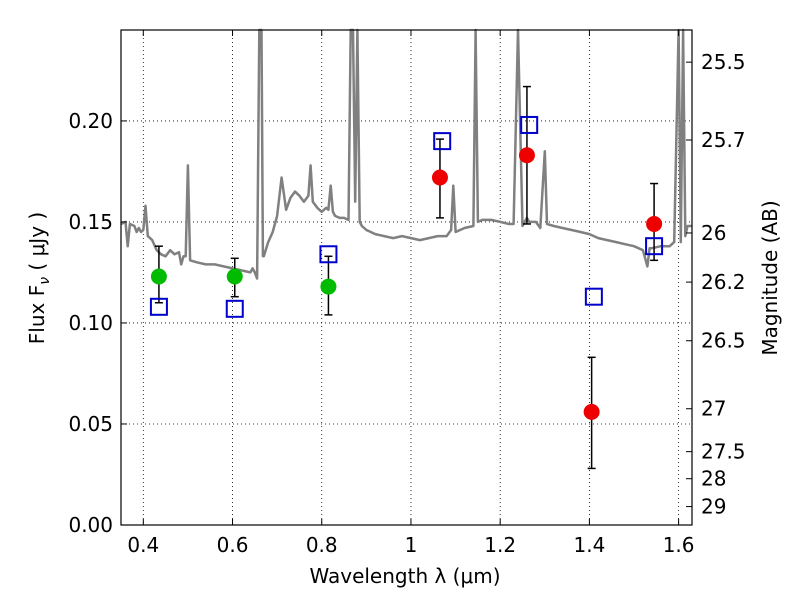 This screenshot has height=600, width=800. I want to click on y2-tick-label: 25.5, so click(723, 62).